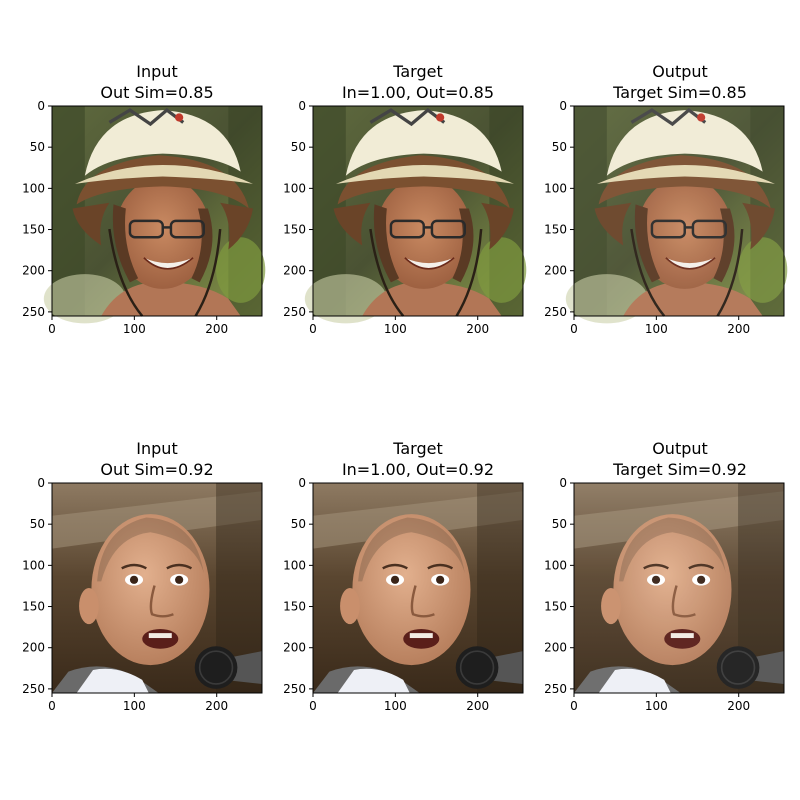 The height and width of the screenshot is (800, 800). What do you see at coordinates (156, 92) in the screenshot?
I see `panel-subtitle: Out Sim=0.85` at bounding box center [156, 92].